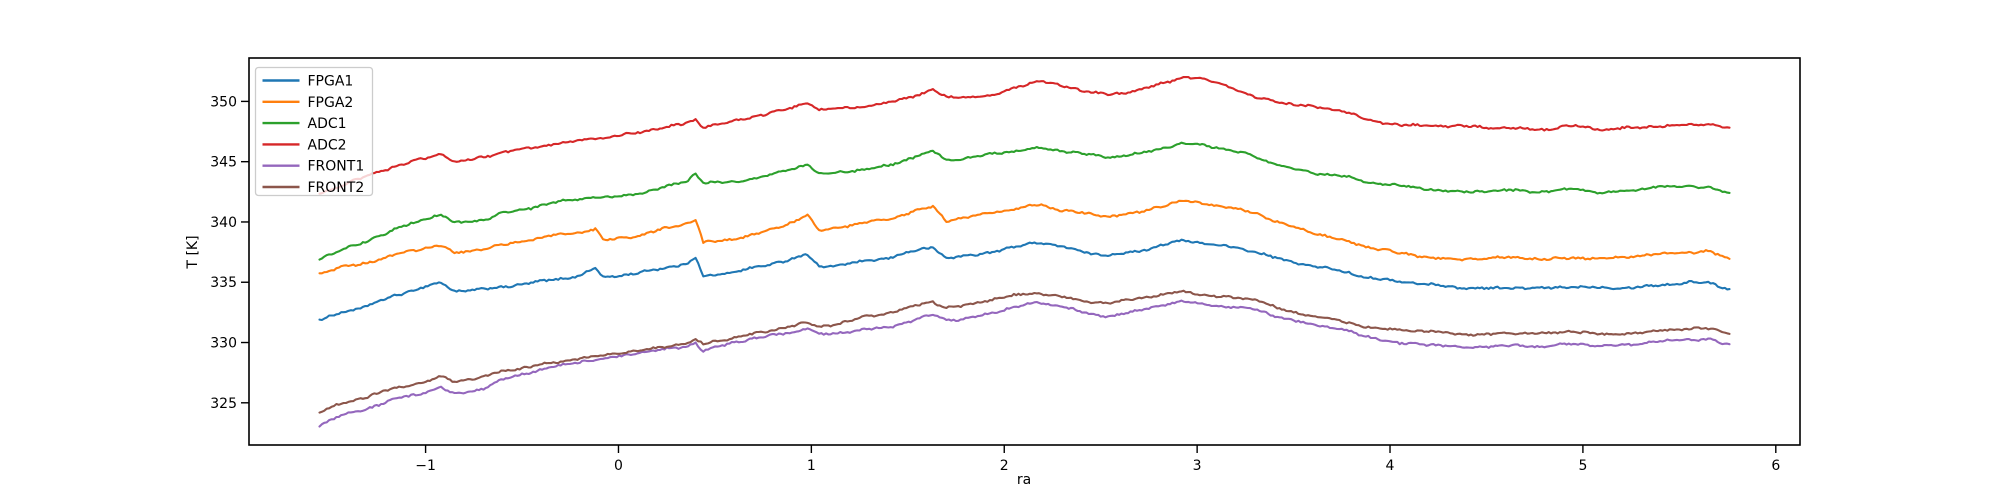 The image size is (2000, 500). I want to click on legend-item-FRONT1: FRONT1, so click(313, 167).